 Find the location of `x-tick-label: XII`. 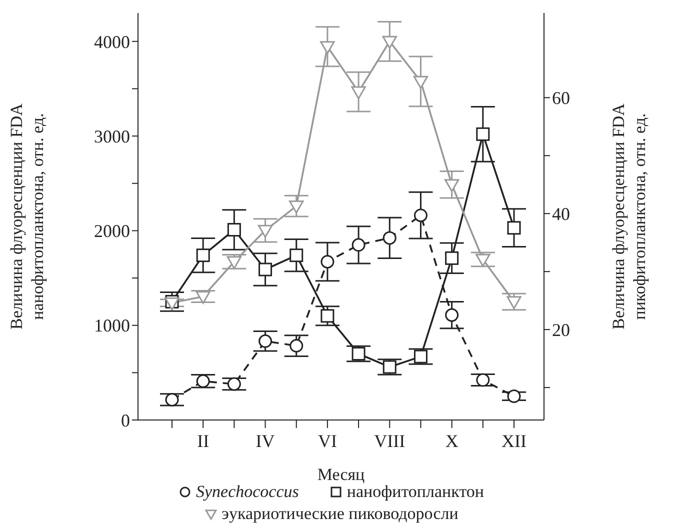

x-tick-label: XII is located at coordinates (514, 440).